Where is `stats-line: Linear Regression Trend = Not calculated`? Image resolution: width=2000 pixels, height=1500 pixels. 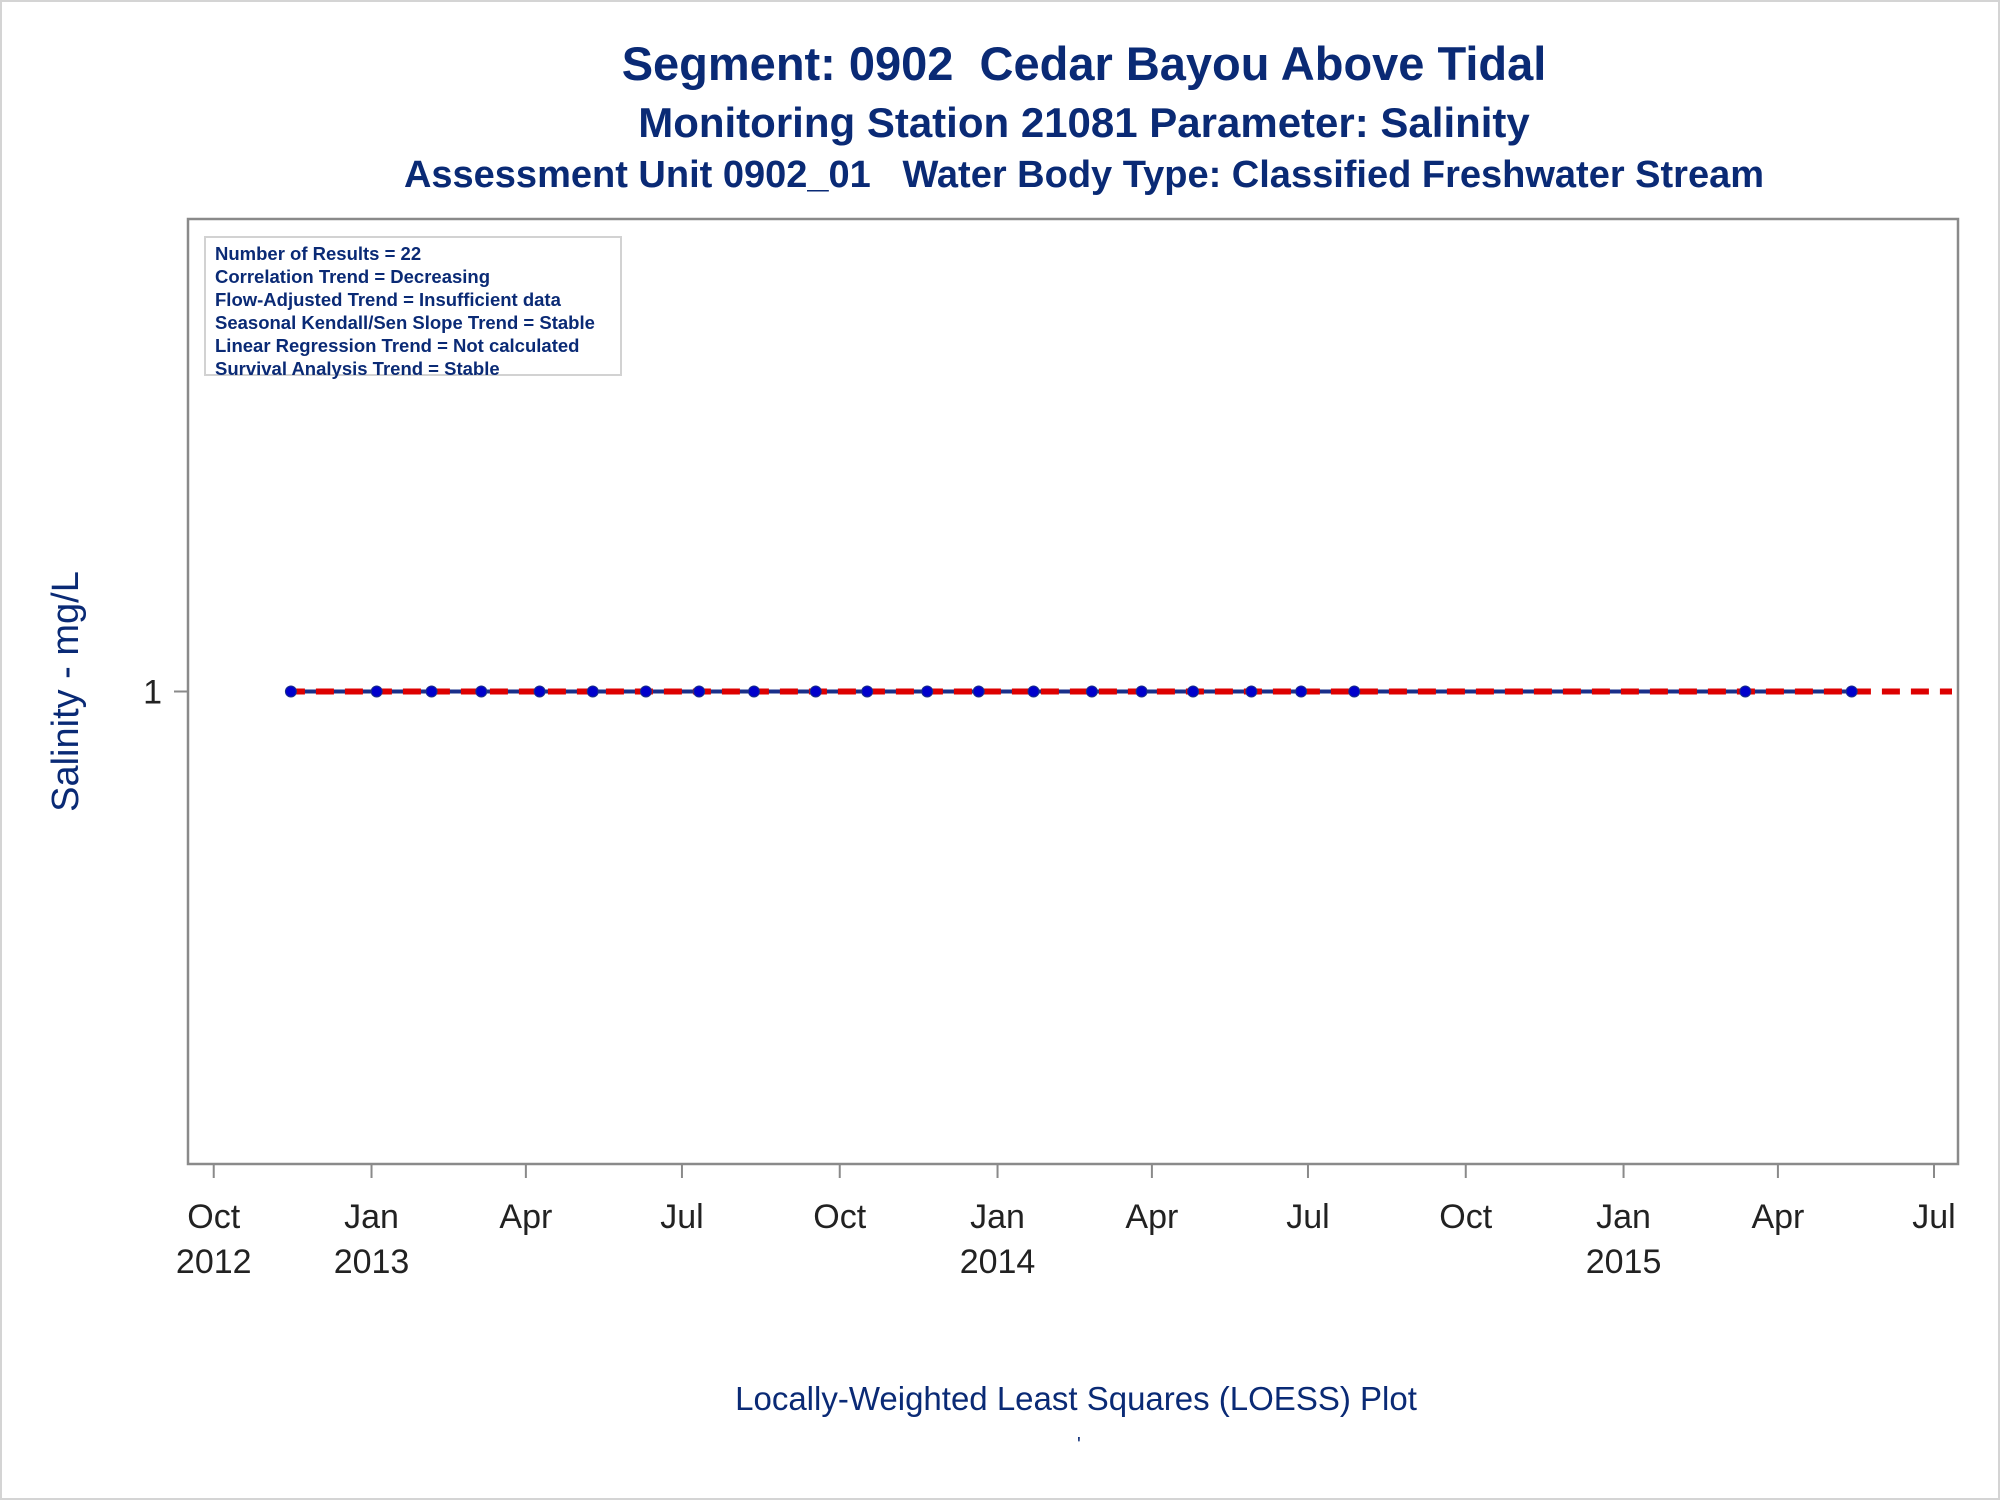 stats-line: Linear Regression Trend = Not calculated is located at coordinates (397, 345).